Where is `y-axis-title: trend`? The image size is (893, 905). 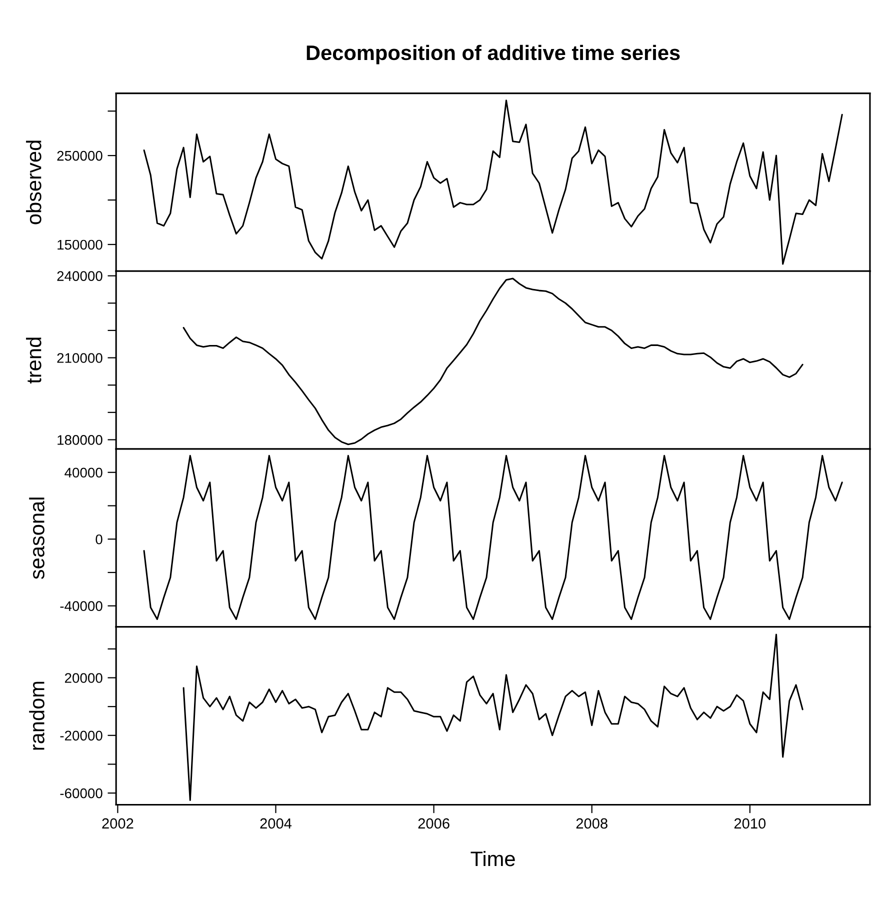 y-axis-title: trend is located at coordinates (34, 361).